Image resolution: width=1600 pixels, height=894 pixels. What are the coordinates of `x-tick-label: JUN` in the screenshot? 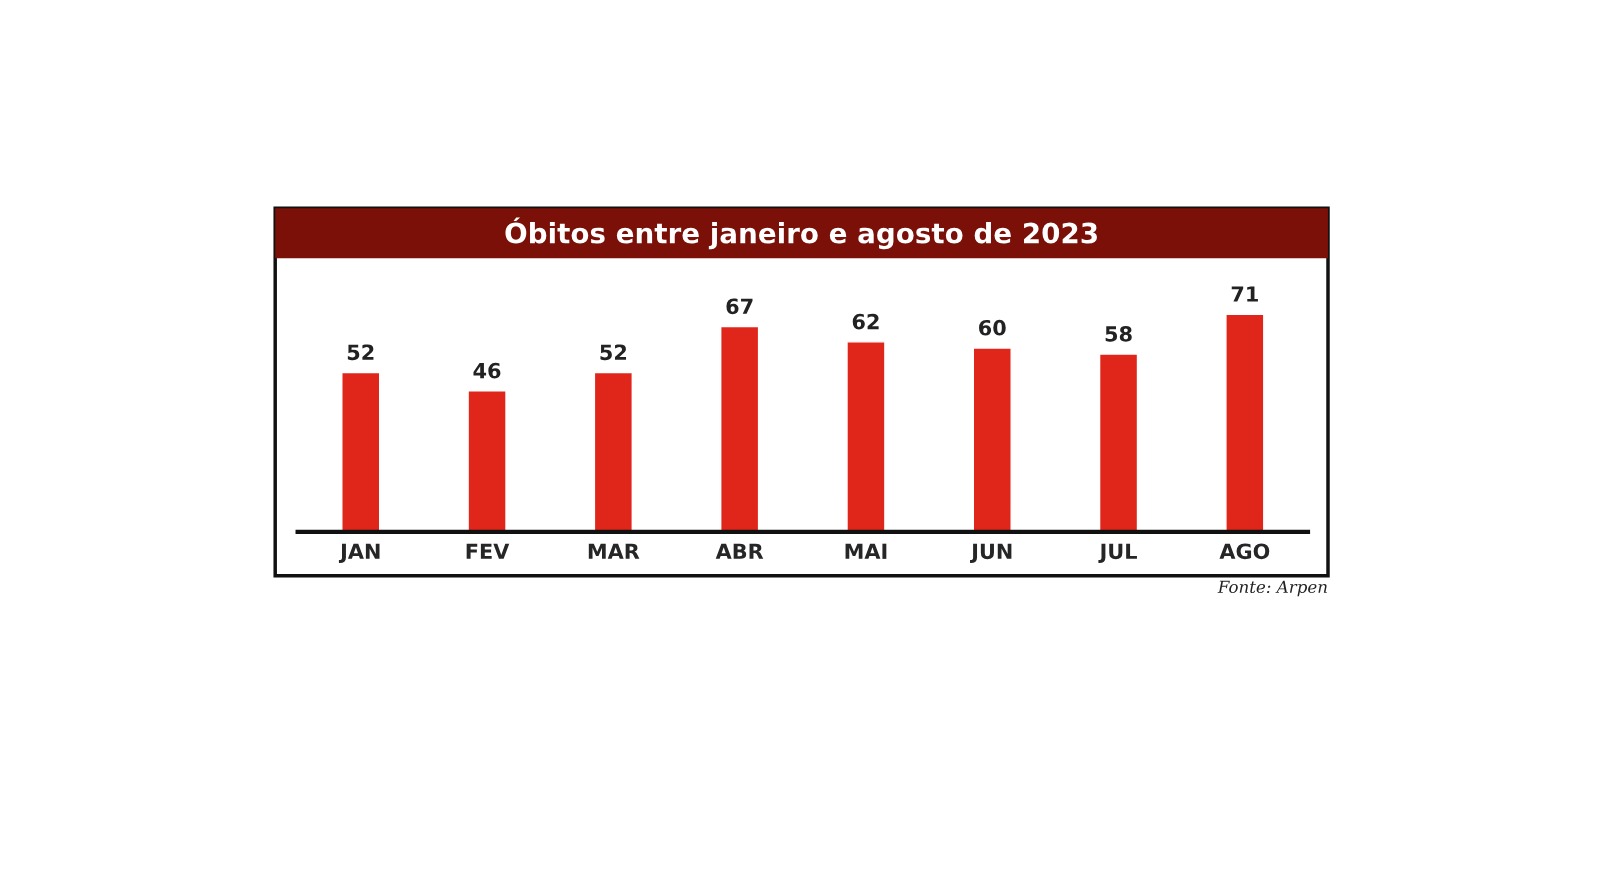 It's located at (991, 553).